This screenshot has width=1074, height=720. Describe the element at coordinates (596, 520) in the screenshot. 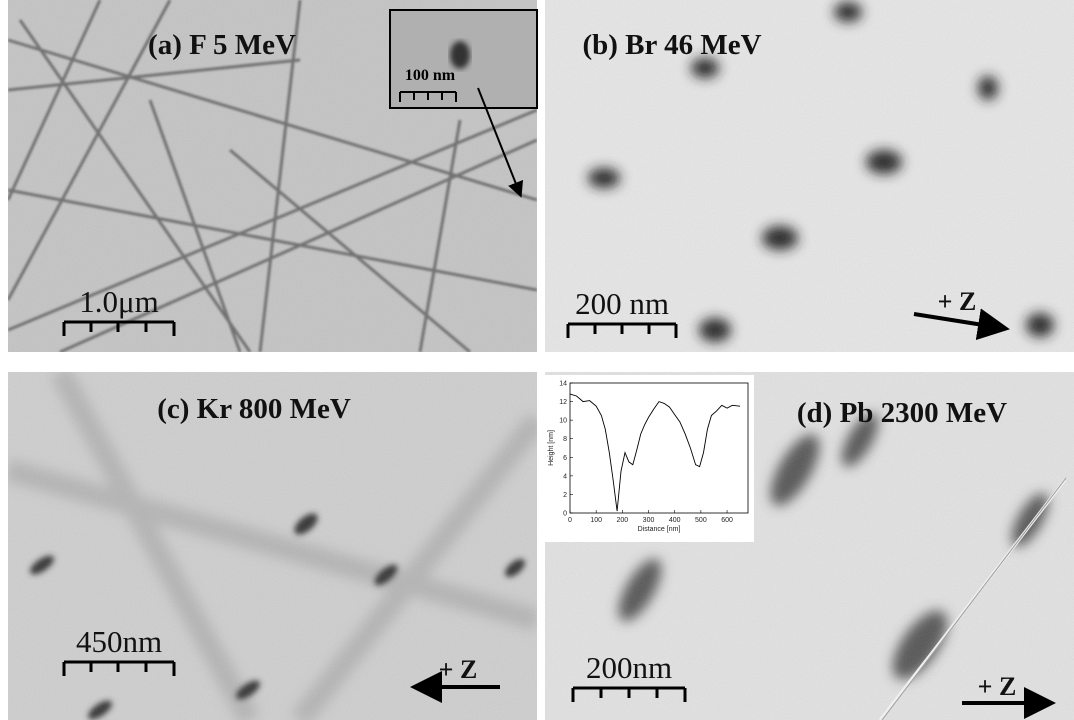

I see `x-tick-label: 100` at that location.